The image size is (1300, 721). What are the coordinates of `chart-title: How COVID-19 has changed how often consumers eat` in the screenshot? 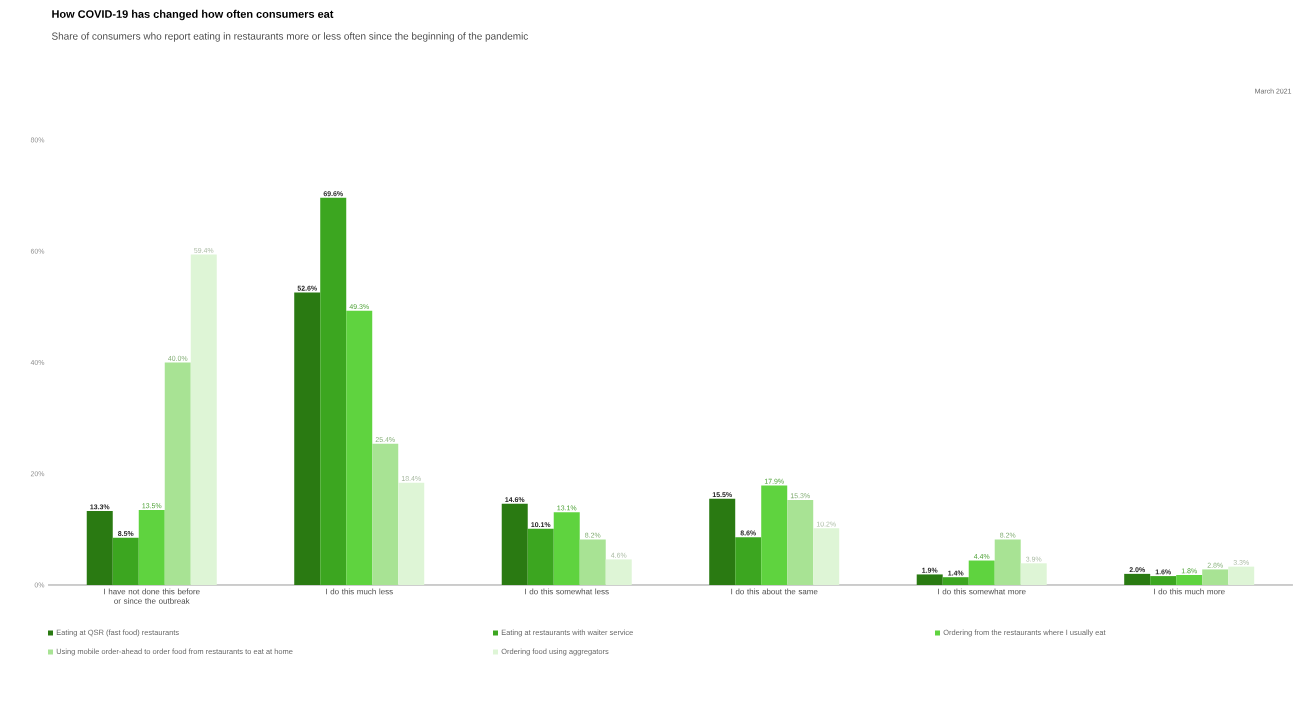 It's located at (193, 15).